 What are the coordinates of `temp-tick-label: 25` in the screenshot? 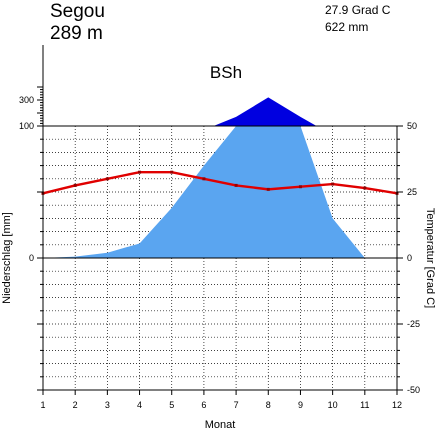 It's located at (412, 192).